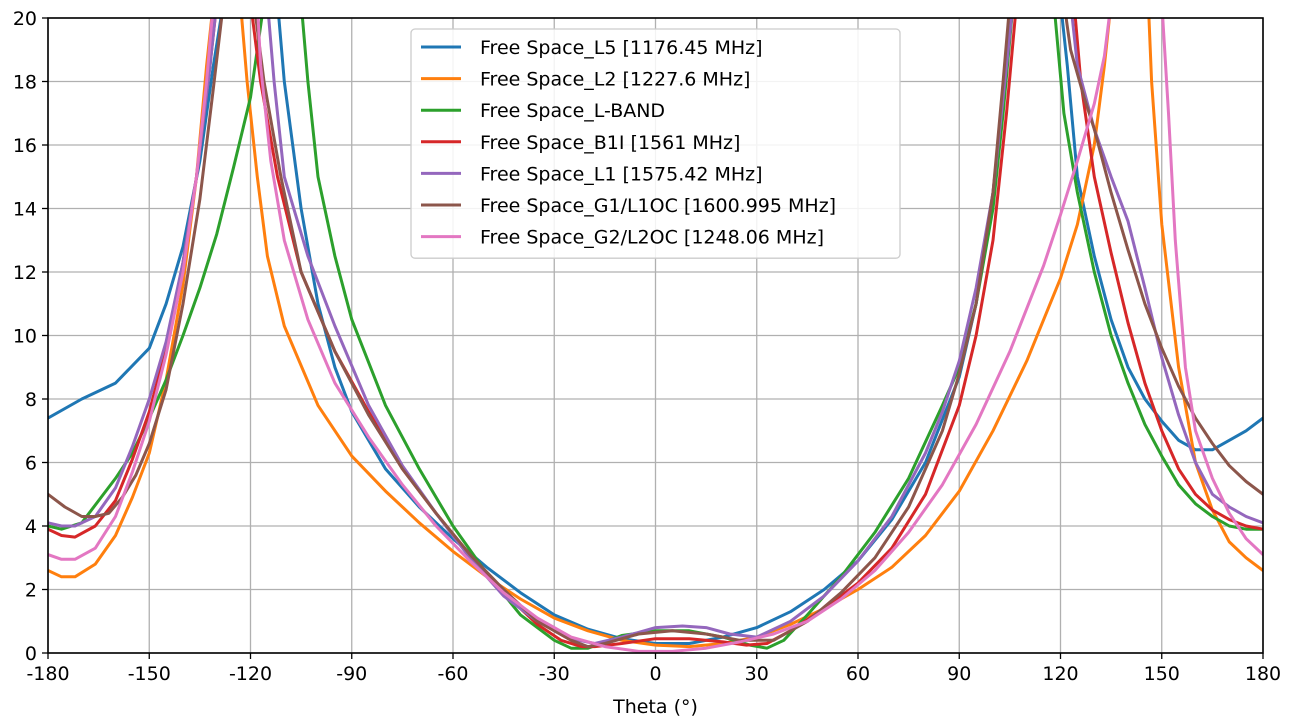  Describe the element at coordinates (47, 674) in the screenshot. I see `x-tick-label: -180` at that location.